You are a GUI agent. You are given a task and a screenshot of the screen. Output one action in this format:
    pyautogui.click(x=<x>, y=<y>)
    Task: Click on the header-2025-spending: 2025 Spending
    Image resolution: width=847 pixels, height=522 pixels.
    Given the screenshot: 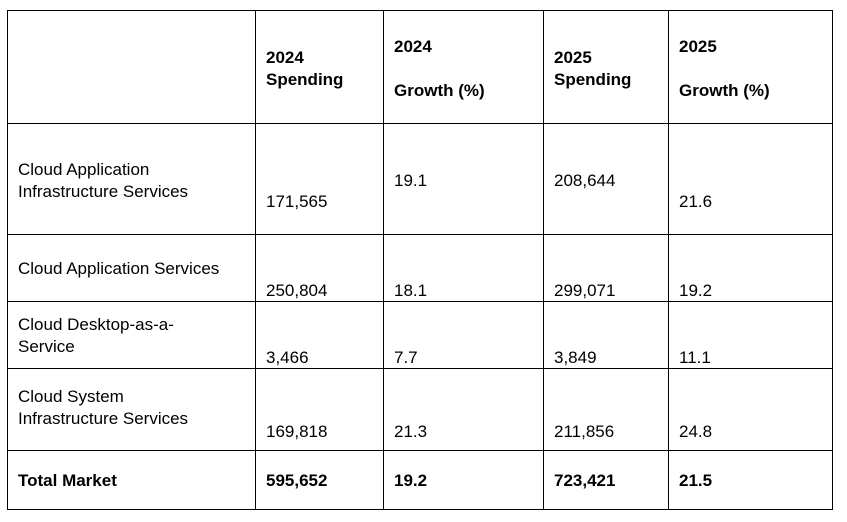 What is the action you would take?
    pyautogui.click(x=606, y=67)
    